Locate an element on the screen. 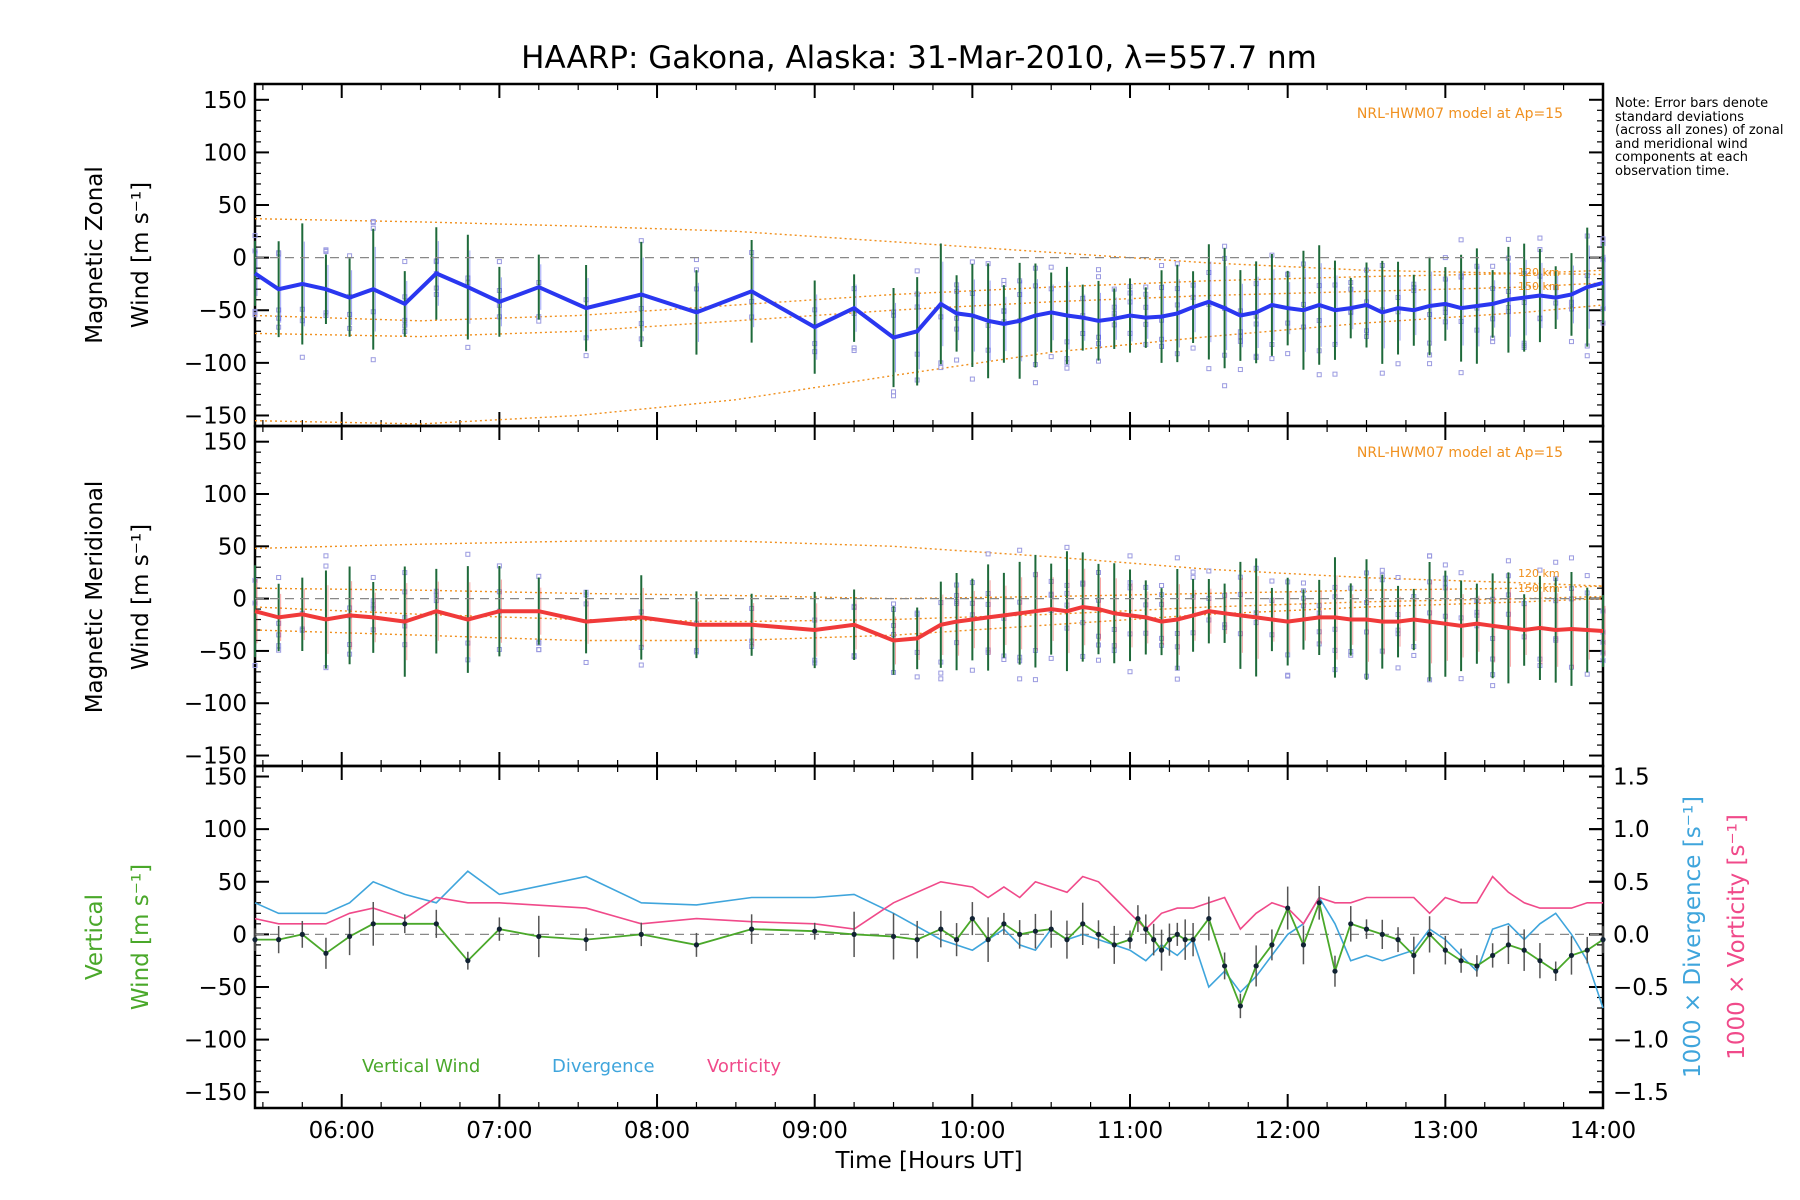 The image size is (1800, 1200). legend-divergence: Divergence is located at coordinates (603, 1066).